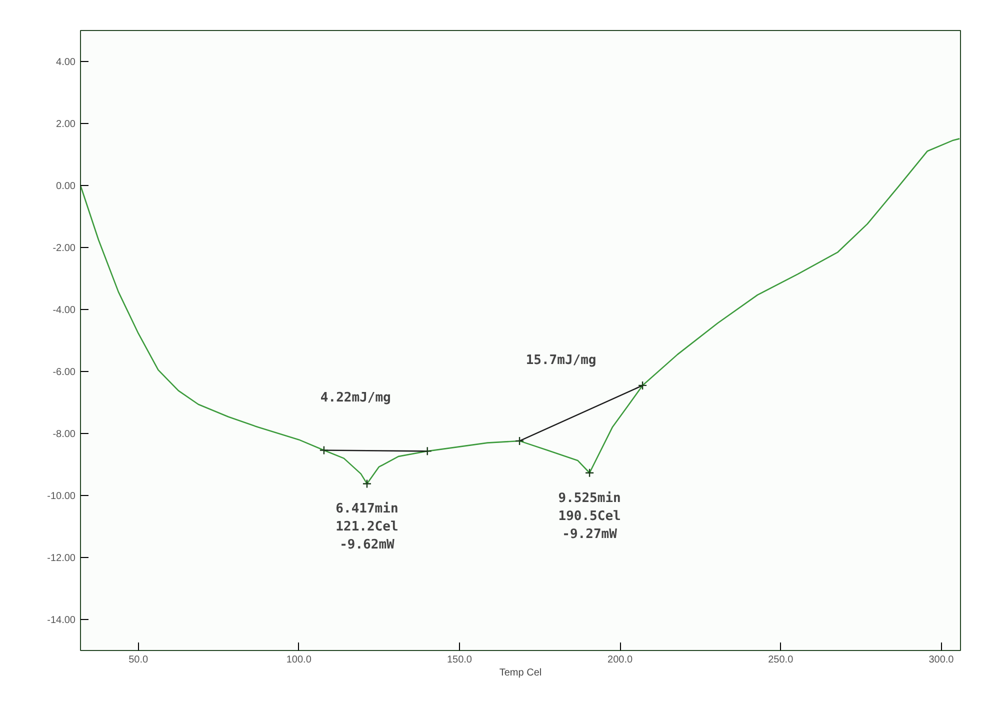 The width and height of the screenshot is (998, 717). Describe the element at coordinates (138, 660) in the screenshot. I see `x-tick-label: 50.0` at that location.